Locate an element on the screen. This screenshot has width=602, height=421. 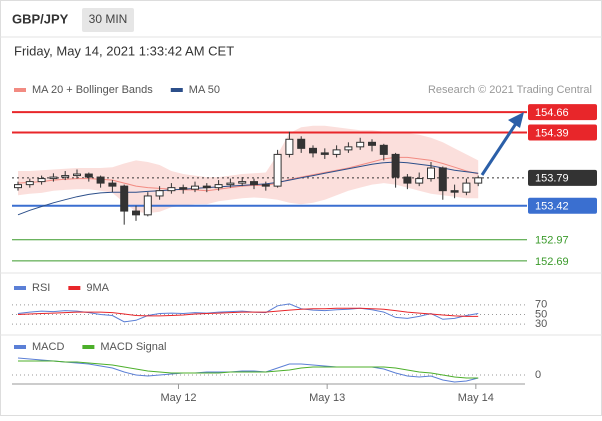
level-label: 153.42 is located at coordinates (552, 207).